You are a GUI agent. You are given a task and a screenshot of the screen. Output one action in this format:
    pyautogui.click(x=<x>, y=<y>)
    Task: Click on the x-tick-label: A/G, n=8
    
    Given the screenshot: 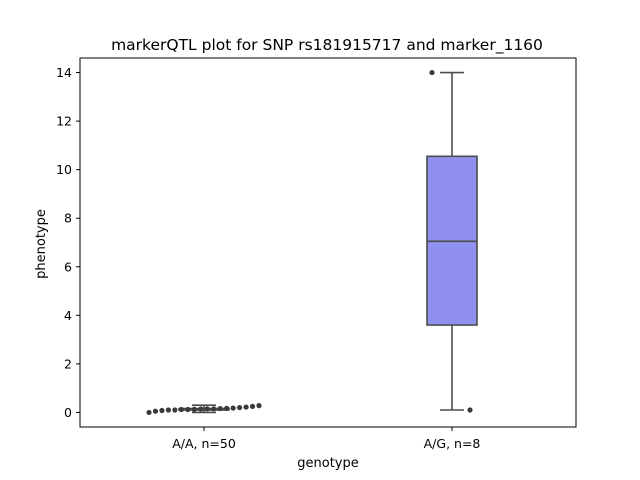 What is the action you would take?
    pyautogui.click(x=452, y=443)
    